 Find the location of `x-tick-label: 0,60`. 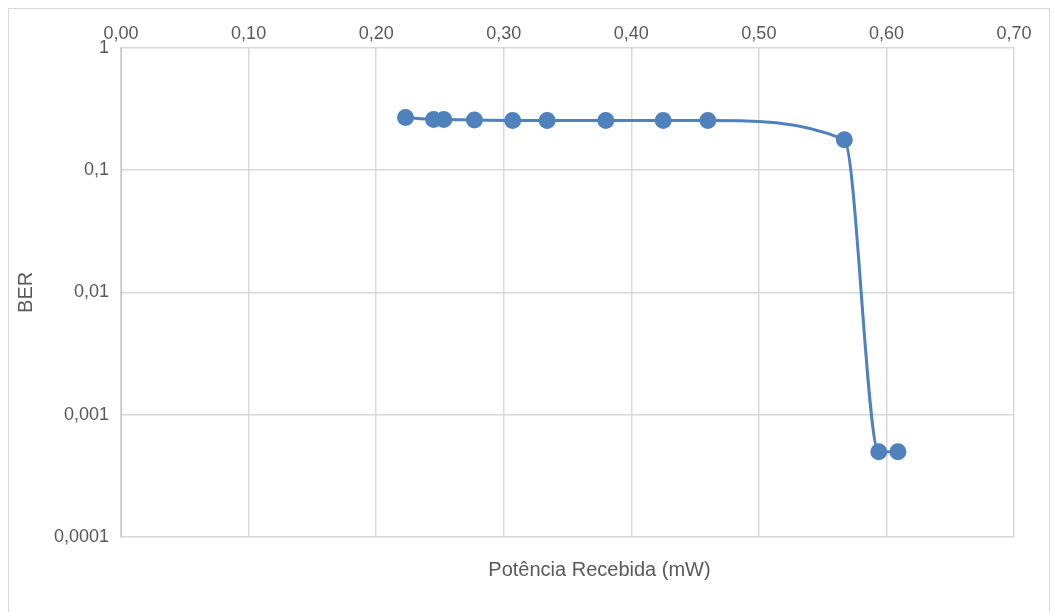

x-tick-label: 0,60 is located at coordinates (886, 32).